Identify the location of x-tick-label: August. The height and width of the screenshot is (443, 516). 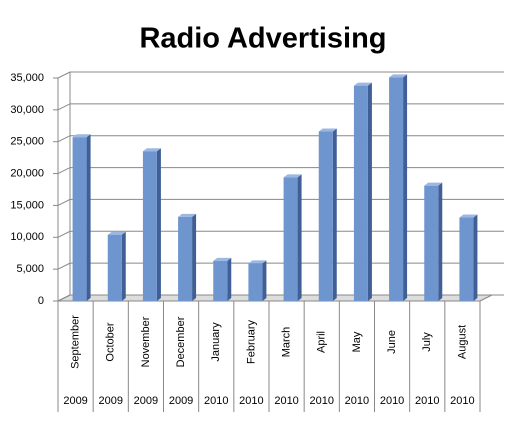
(462, 342).